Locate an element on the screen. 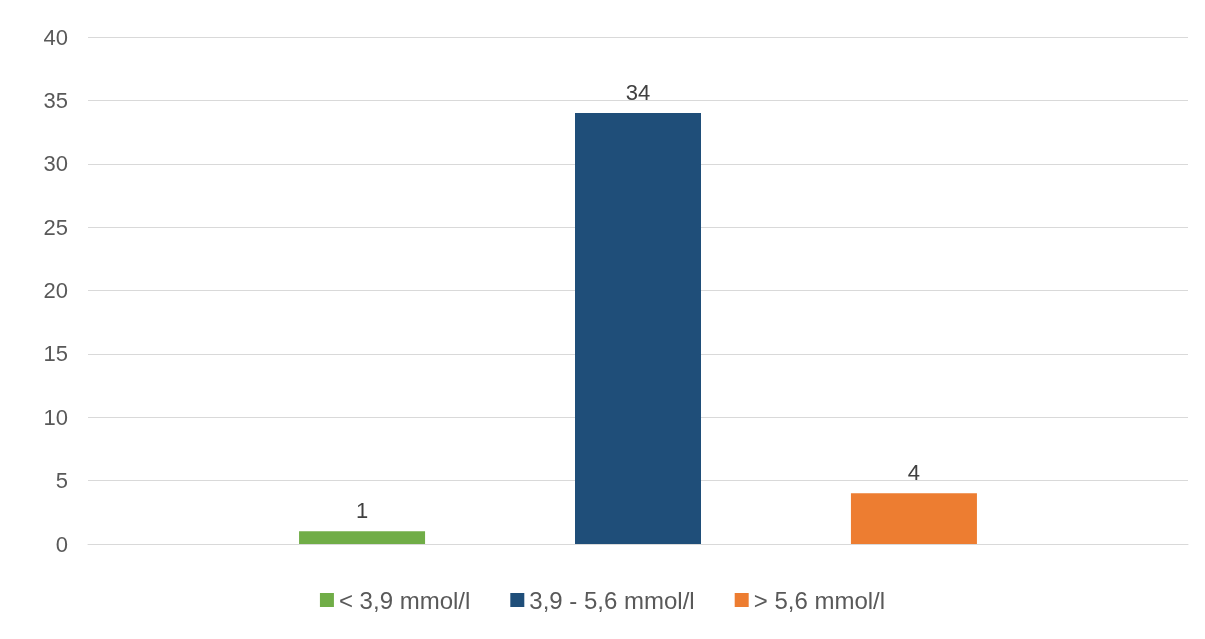 This screenshot has height=639, width=1205. y-tick-label: 35 is located at coordinates (55, 100).